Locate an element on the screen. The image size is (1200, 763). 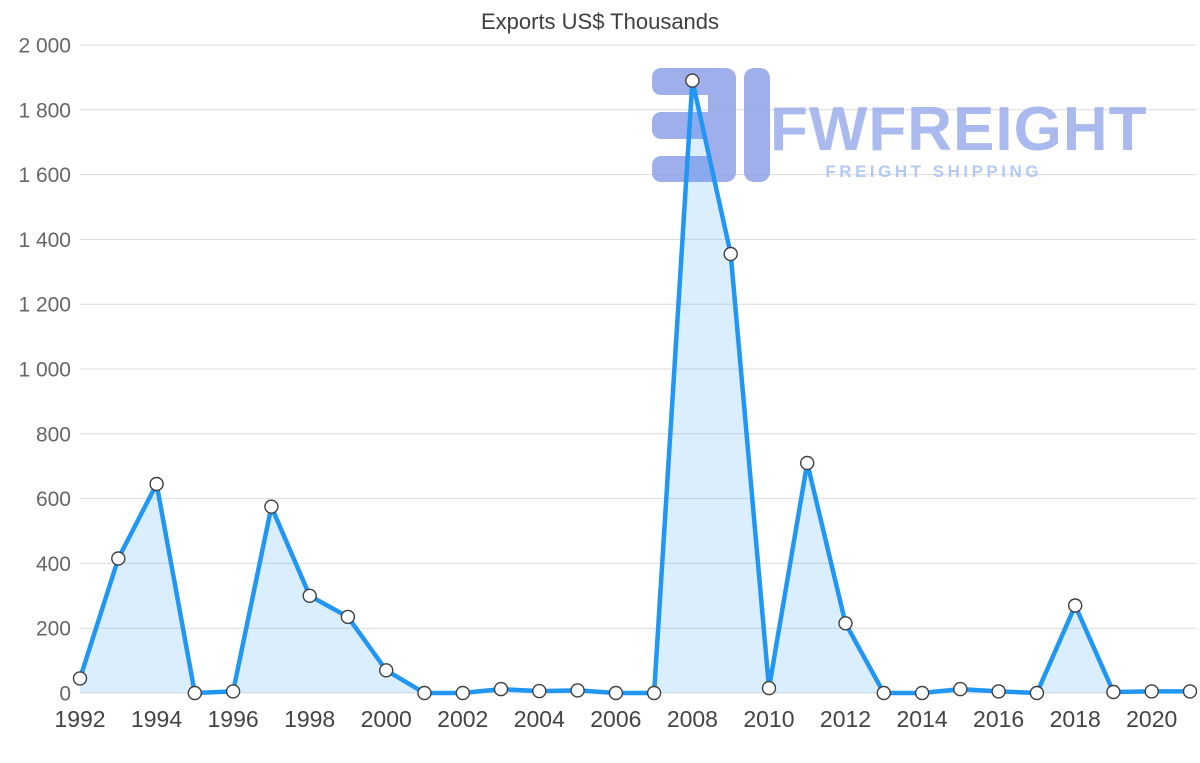
y-axis-tick: 400 is located at coordinates (53, 564).